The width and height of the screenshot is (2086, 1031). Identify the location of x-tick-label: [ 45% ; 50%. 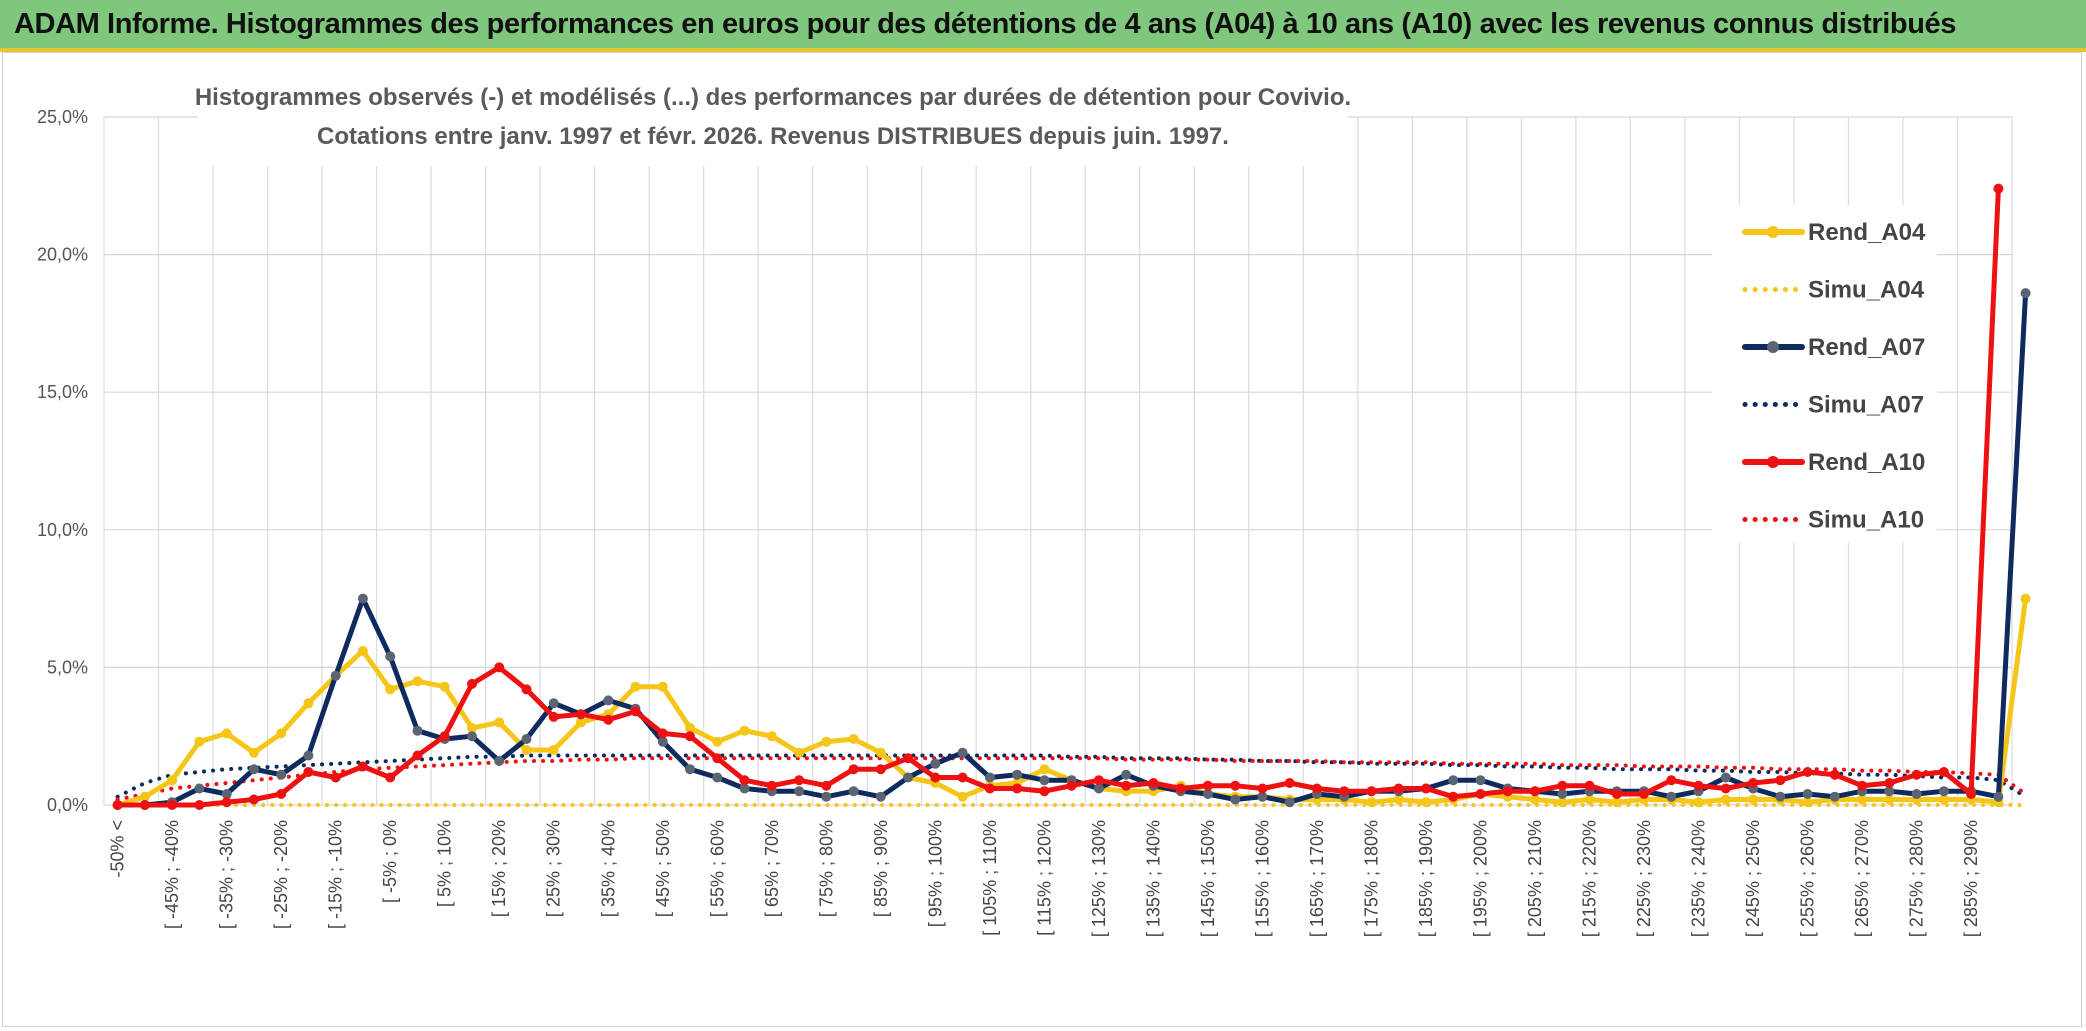
(663, 868).